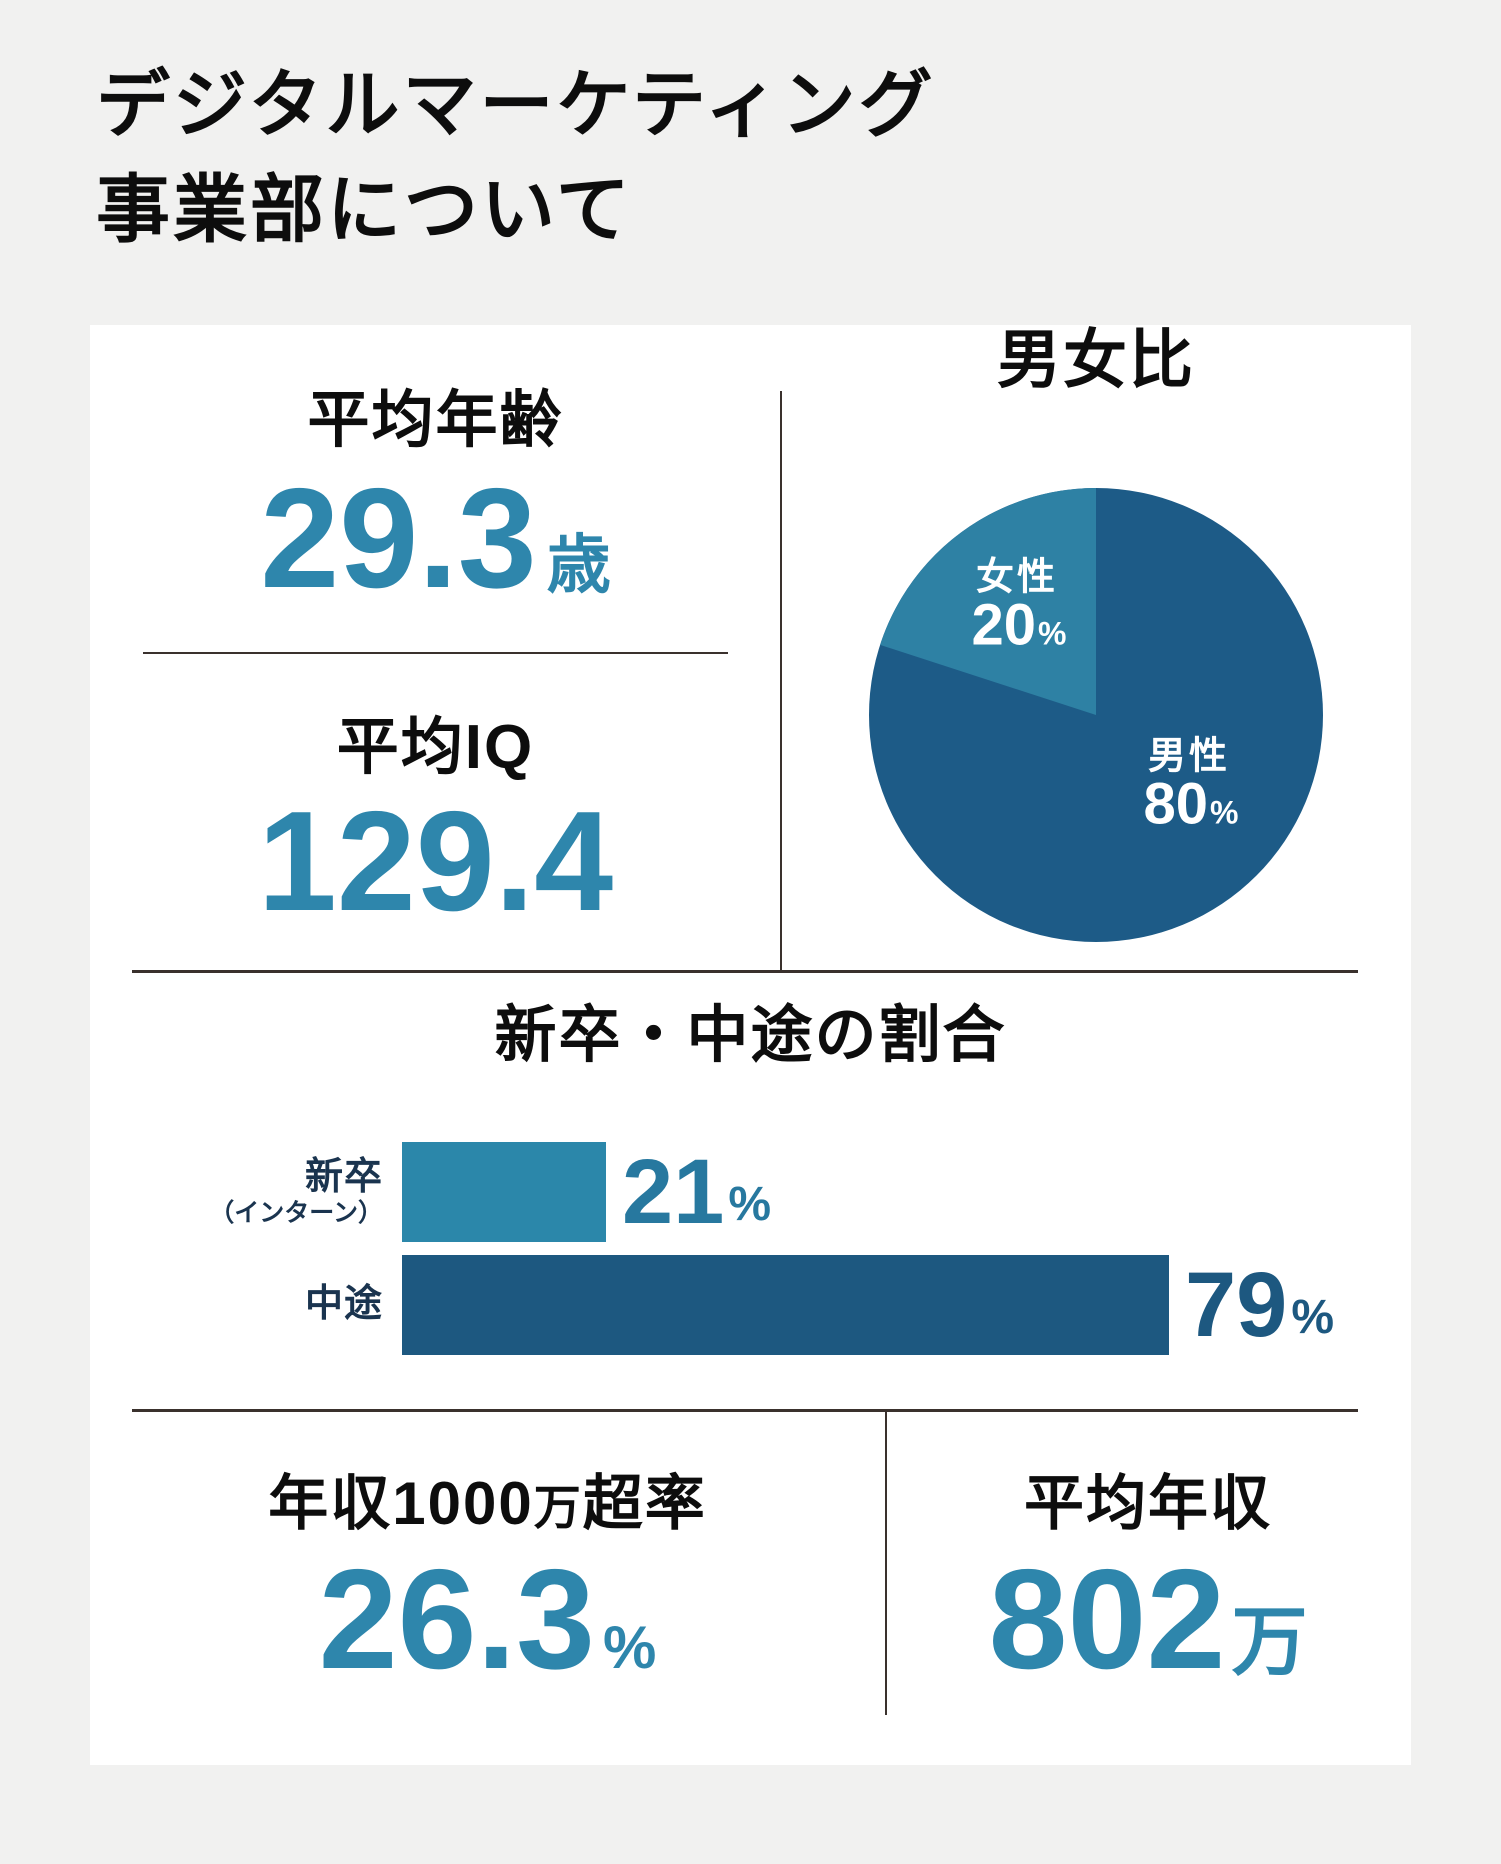 The height and width of the screenshot is (1864, 1501). Describe the element at coordinates (296, 1191) in the screenshot. I see `bar-label-shinsotsu: 新卒 （インターン）` at that location.